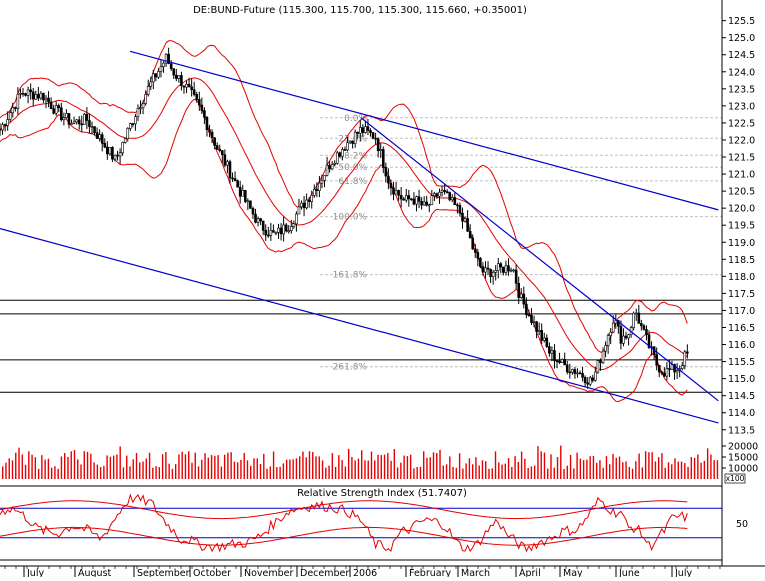 The height and width of the screenshot is (581, 765). What do you see at coordinates (344, 536) in the screenshot?
I see `rsi-lower-band` at bounding box center [344, 536].